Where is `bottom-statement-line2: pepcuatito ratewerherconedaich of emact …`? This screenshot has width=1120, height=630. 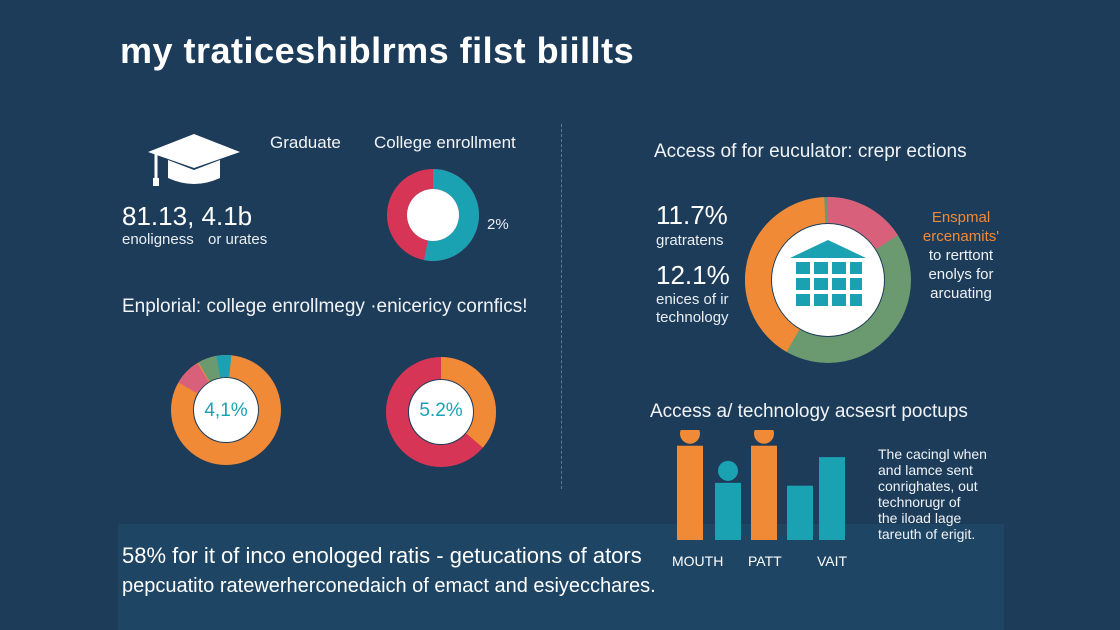 bottom-statement-line2: pepcuatito ratewerherconedaich of emact … is located at coordinates (389, 586).